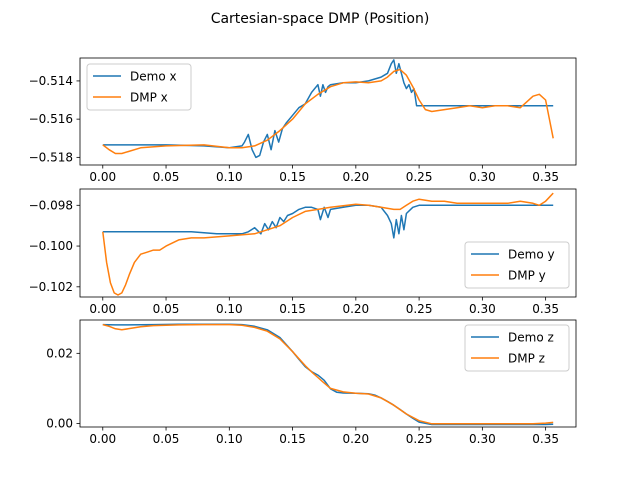  I want to click on series-line-dmp-x, so click(328, 111).